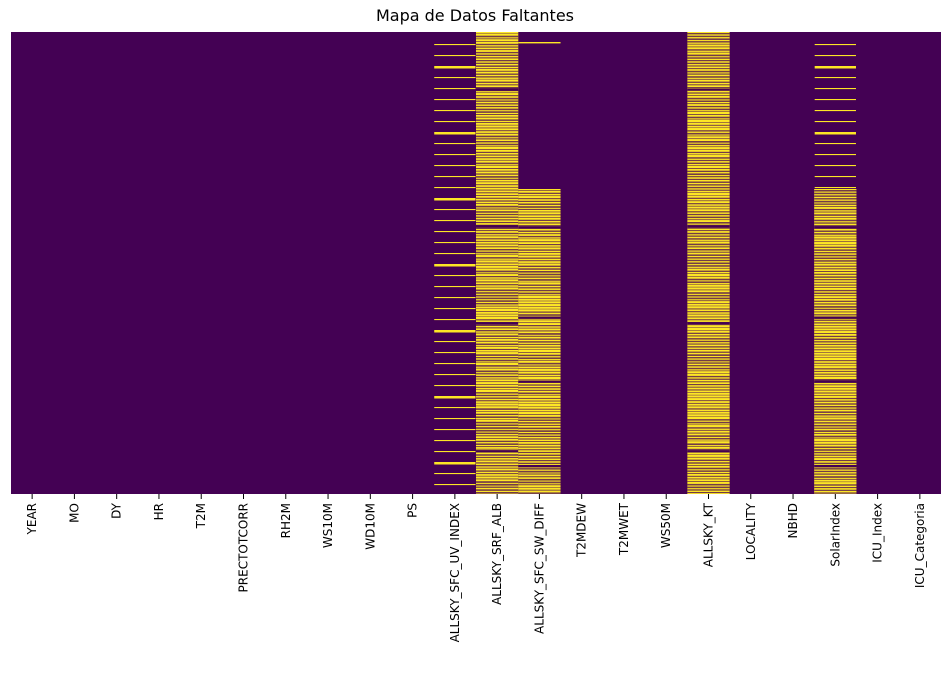  What do you see at coordinates (751, 531) in the screenshot?
I see `x-tick-label: LOCALITY` at bounding box center [751, 531].